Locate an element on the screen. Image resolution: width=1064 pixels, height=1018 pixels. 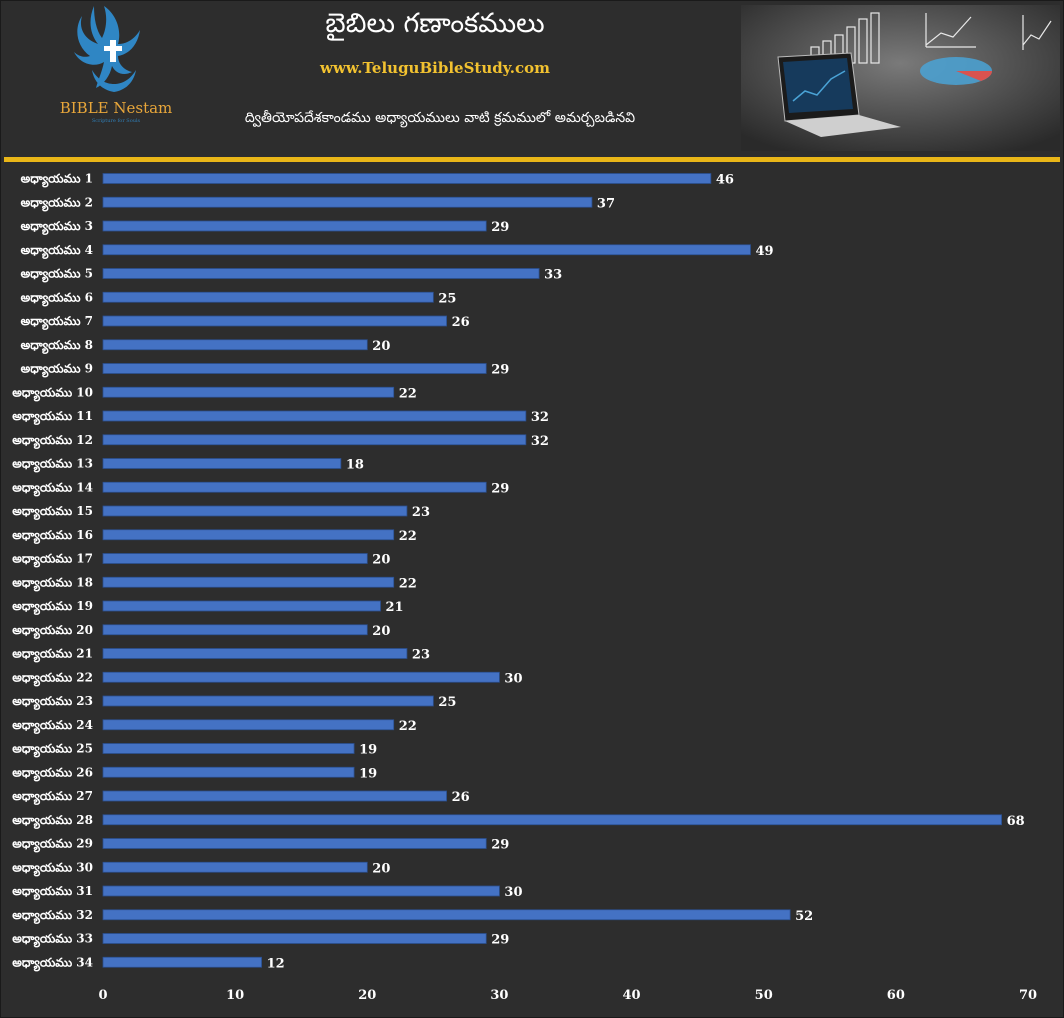
category-label: అధ్యాయము 24 is located at coordinates (52, 726).